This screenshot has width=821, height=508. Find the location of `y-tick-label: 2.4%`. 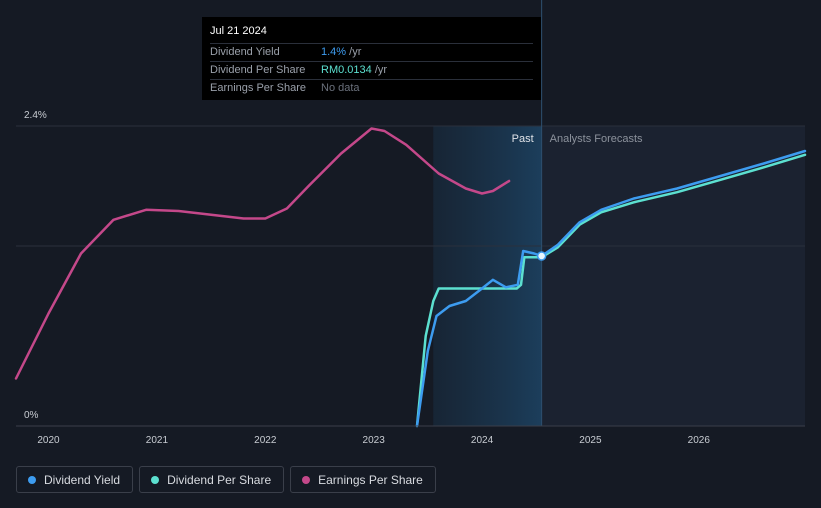

y-tick-label: 2.4% is located at coordinates (35, 115).